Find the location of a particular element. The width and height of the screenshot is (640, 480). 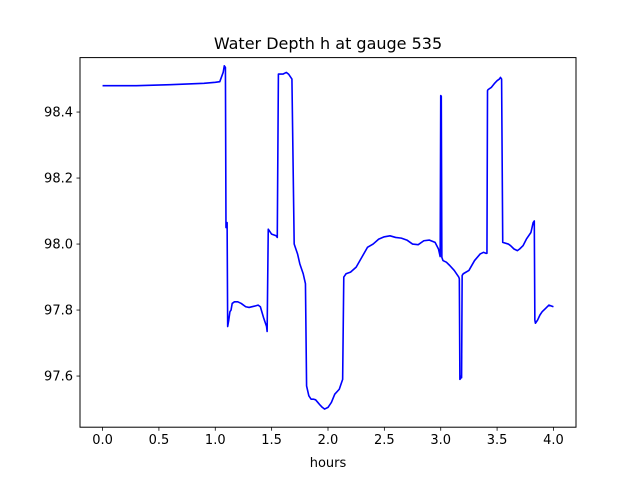

x-tick-label: 2.0 is located at coordinates (328, 440).